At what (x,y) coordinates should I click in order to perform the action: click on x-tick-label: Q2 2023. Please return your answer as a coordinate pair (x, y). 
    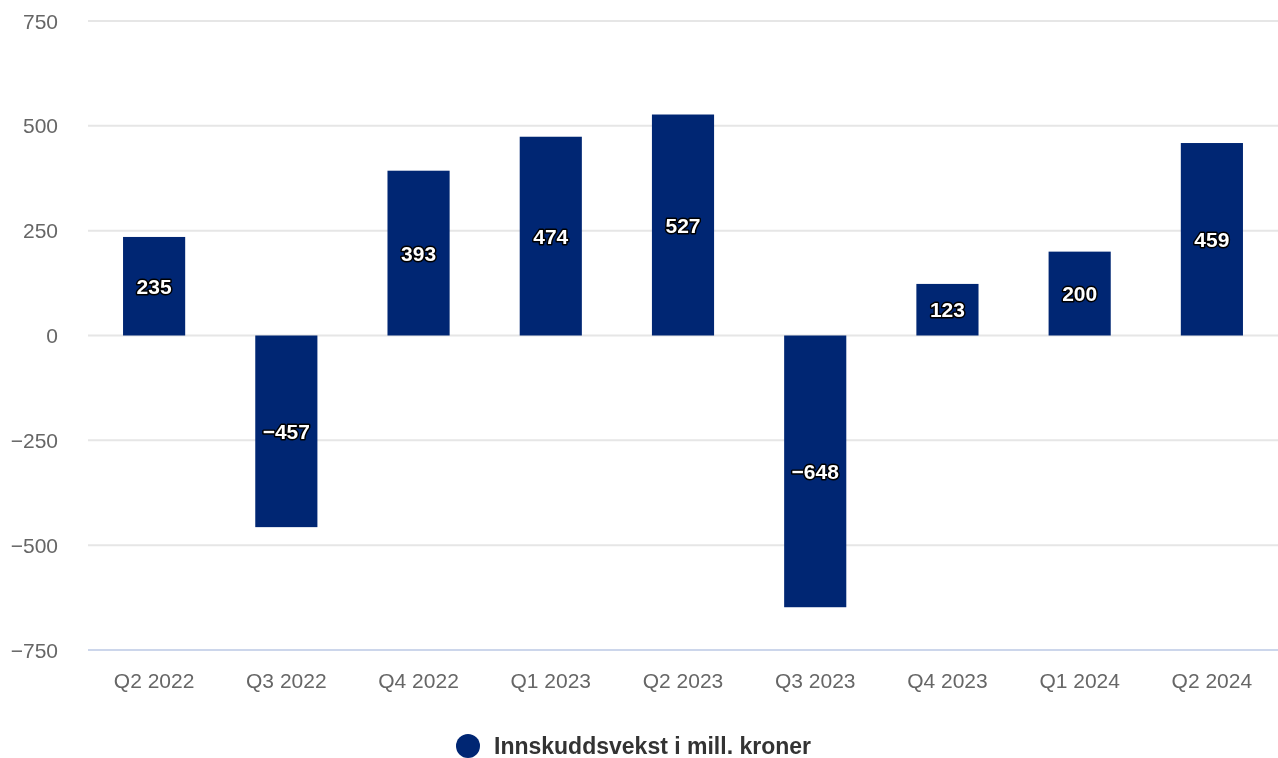
    Looking at the image, I should click on (683, 680).